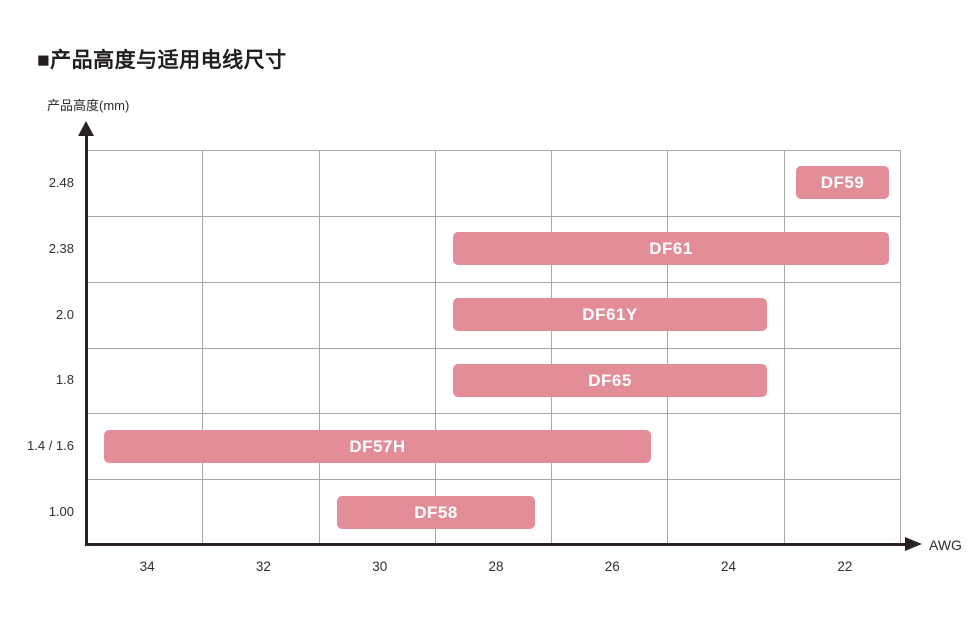 This screenshot has height=624, width=978. Describe the element at coordinates (162, 60) in the screenshot. I see `page-title: ■产品高度与适用电线尺寸` at that location.